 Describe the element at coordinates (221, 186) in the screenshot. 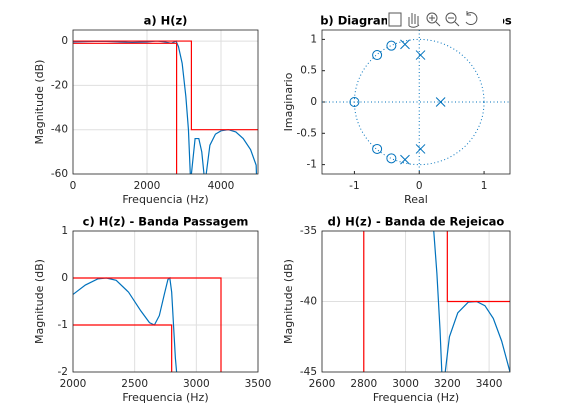

I see `x-tick-label: 4000` at that location.